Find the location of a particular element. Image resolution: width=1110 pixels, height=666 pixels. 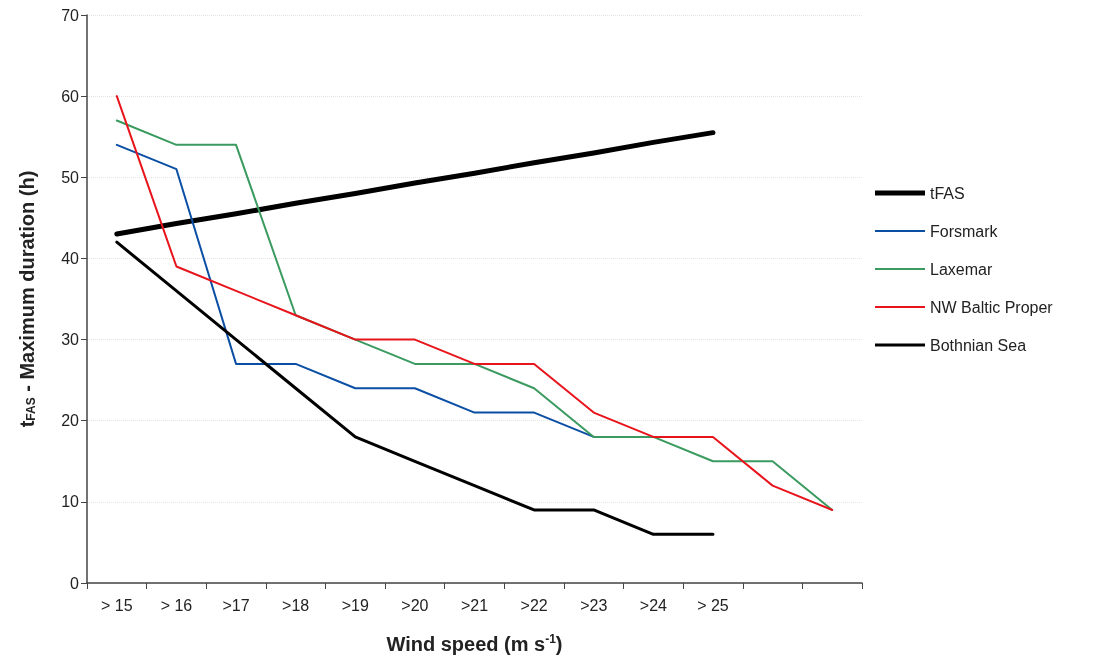

x-tick-label: >22 is located at coordinates (534, 605).